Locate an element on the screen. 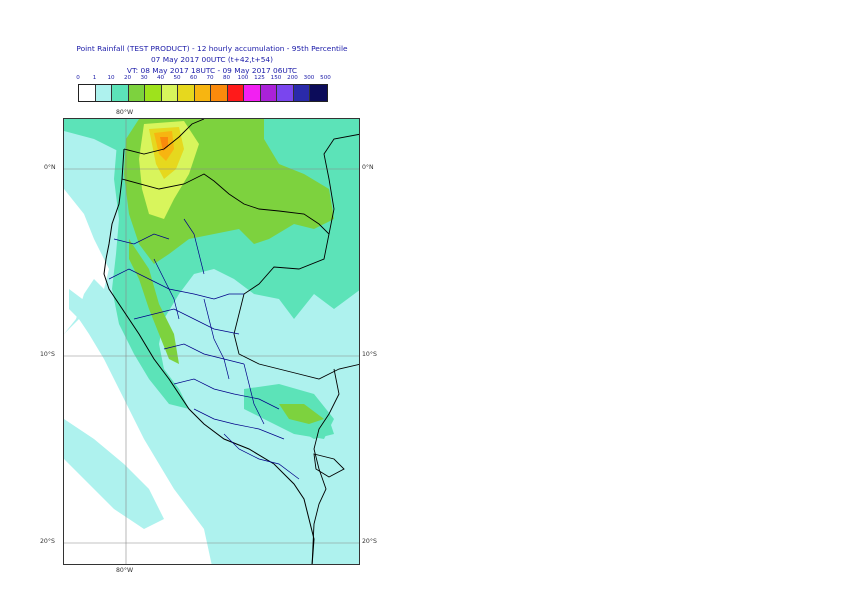 Image resolution: width=842 pixels, height=596 pixels. legend-threshold-labels: 0 1 10 20 30 40 50 60 70 80 100 125 150 200 300 500 is located at coordinates (212, 79).